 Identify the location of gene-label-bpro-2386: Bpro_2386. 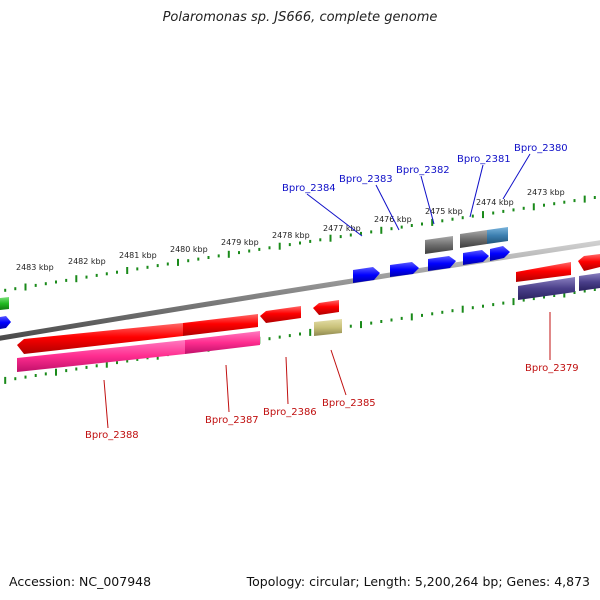
(290, 412).